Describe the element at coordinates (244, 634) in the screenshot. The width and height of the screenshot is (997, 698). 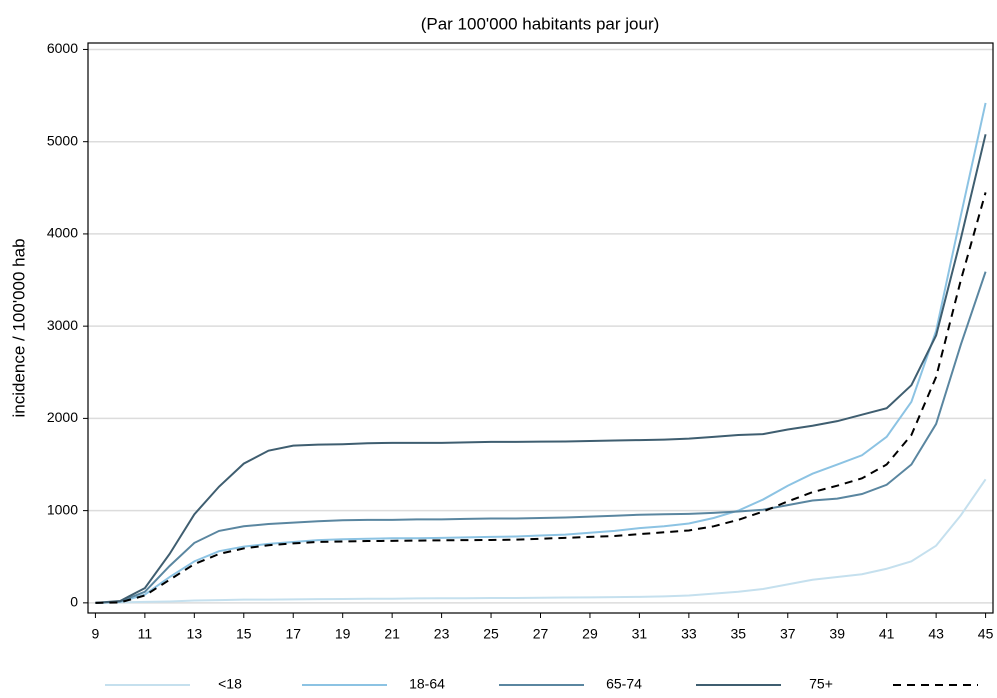
I see `x-tick-label: 15` at that location.